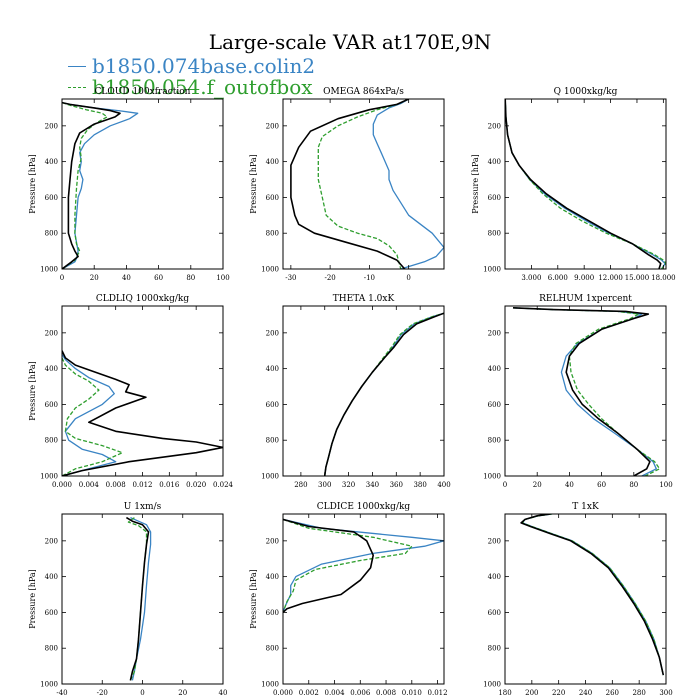 The image size is (700, 700). What do you see at coordinates (272, 649) in the screenshot?
I see `y-tick-label-cldice: 800` at bounding box center [272, 649].